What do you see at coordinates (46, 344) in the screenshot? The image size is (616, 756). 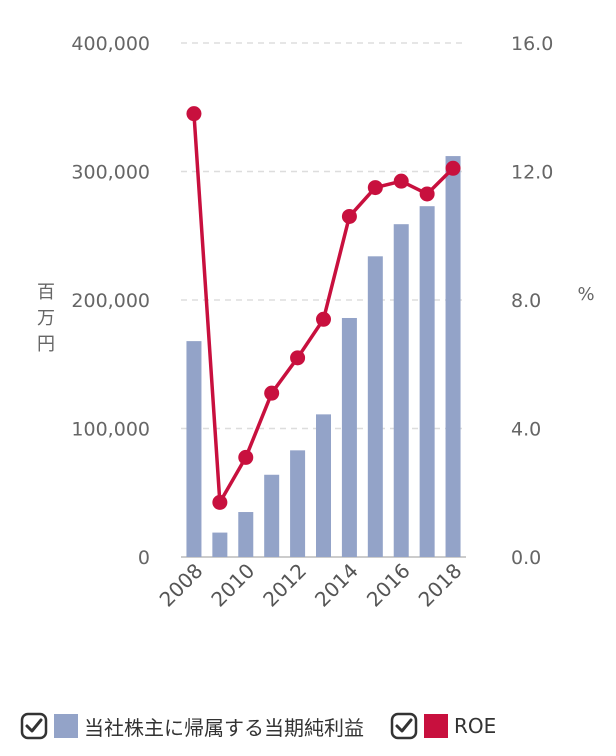 I see `left-axis-label-char: 円` at bounding box center [46, 344].